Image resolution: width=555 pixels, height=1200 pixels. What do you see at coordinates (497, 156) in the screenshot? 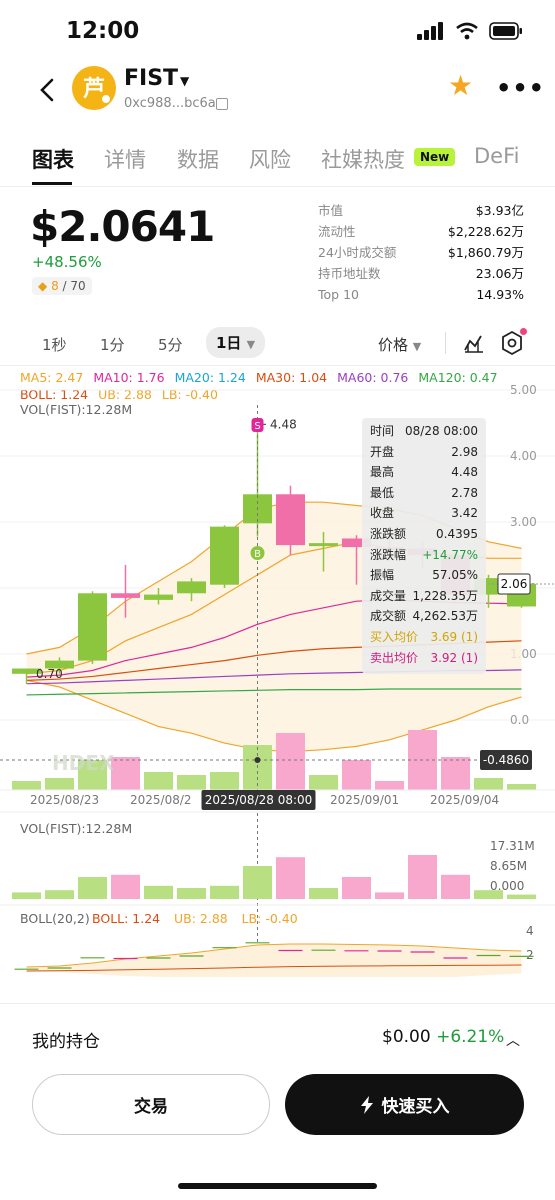
I see `tab-defi: DeFi` at bounding box center [497, 156].